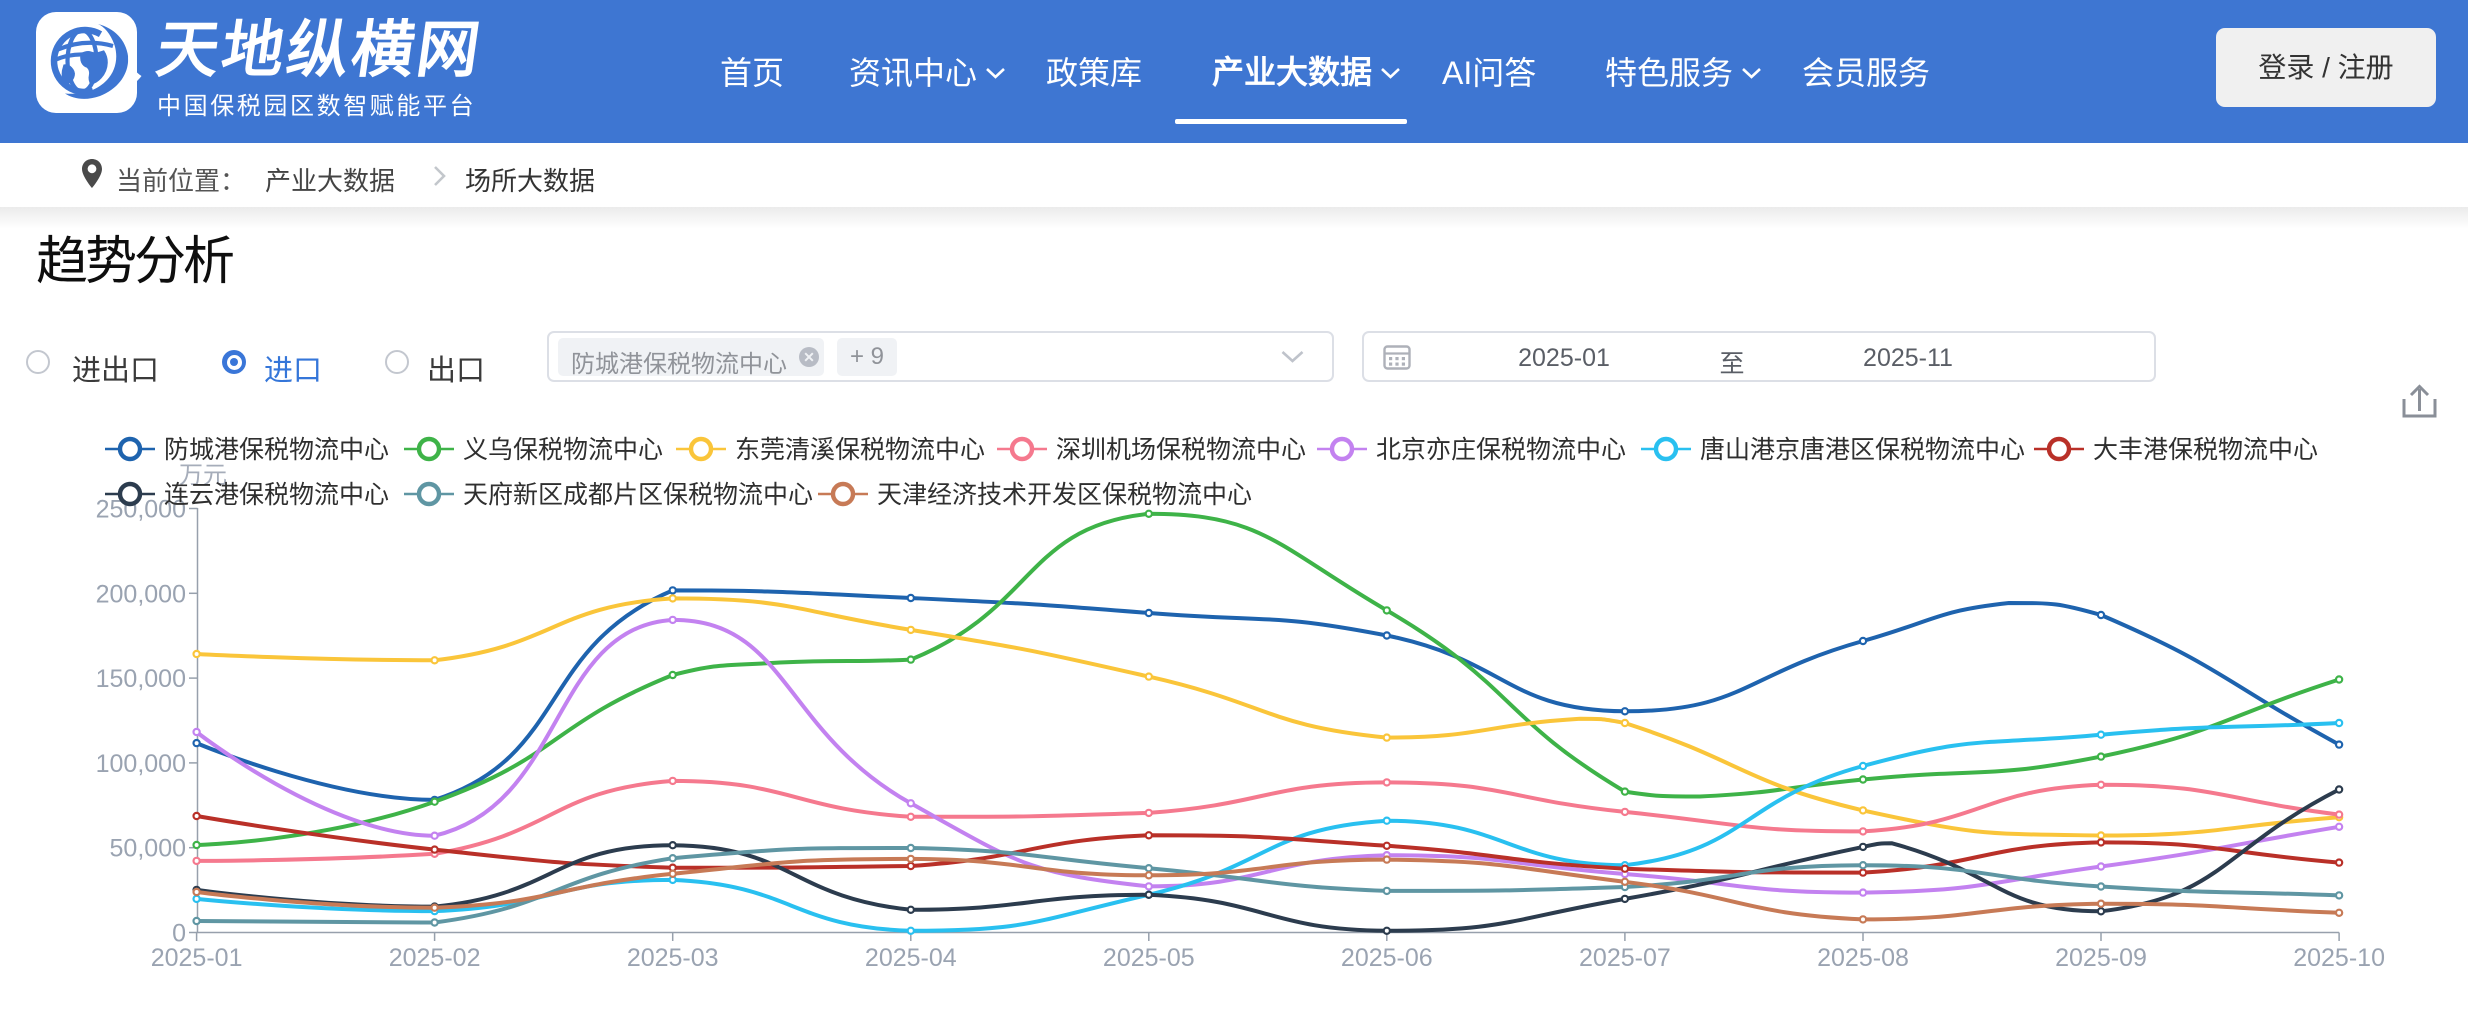 This screenshot has width=2468, height=1036. What do you see at coordinates (141, 764) in the screenshot?
I see `svg-text: 100,000` at bounding box center [141, 764].